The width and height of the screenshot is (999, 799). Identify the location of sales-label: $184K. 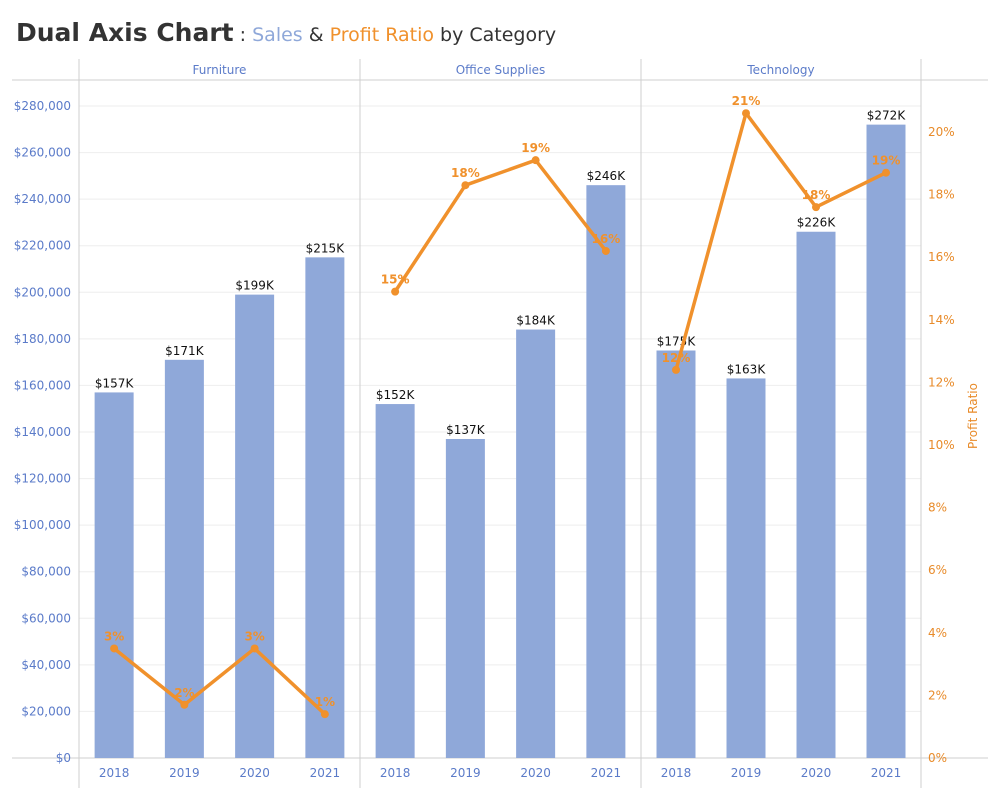
(536, 321).